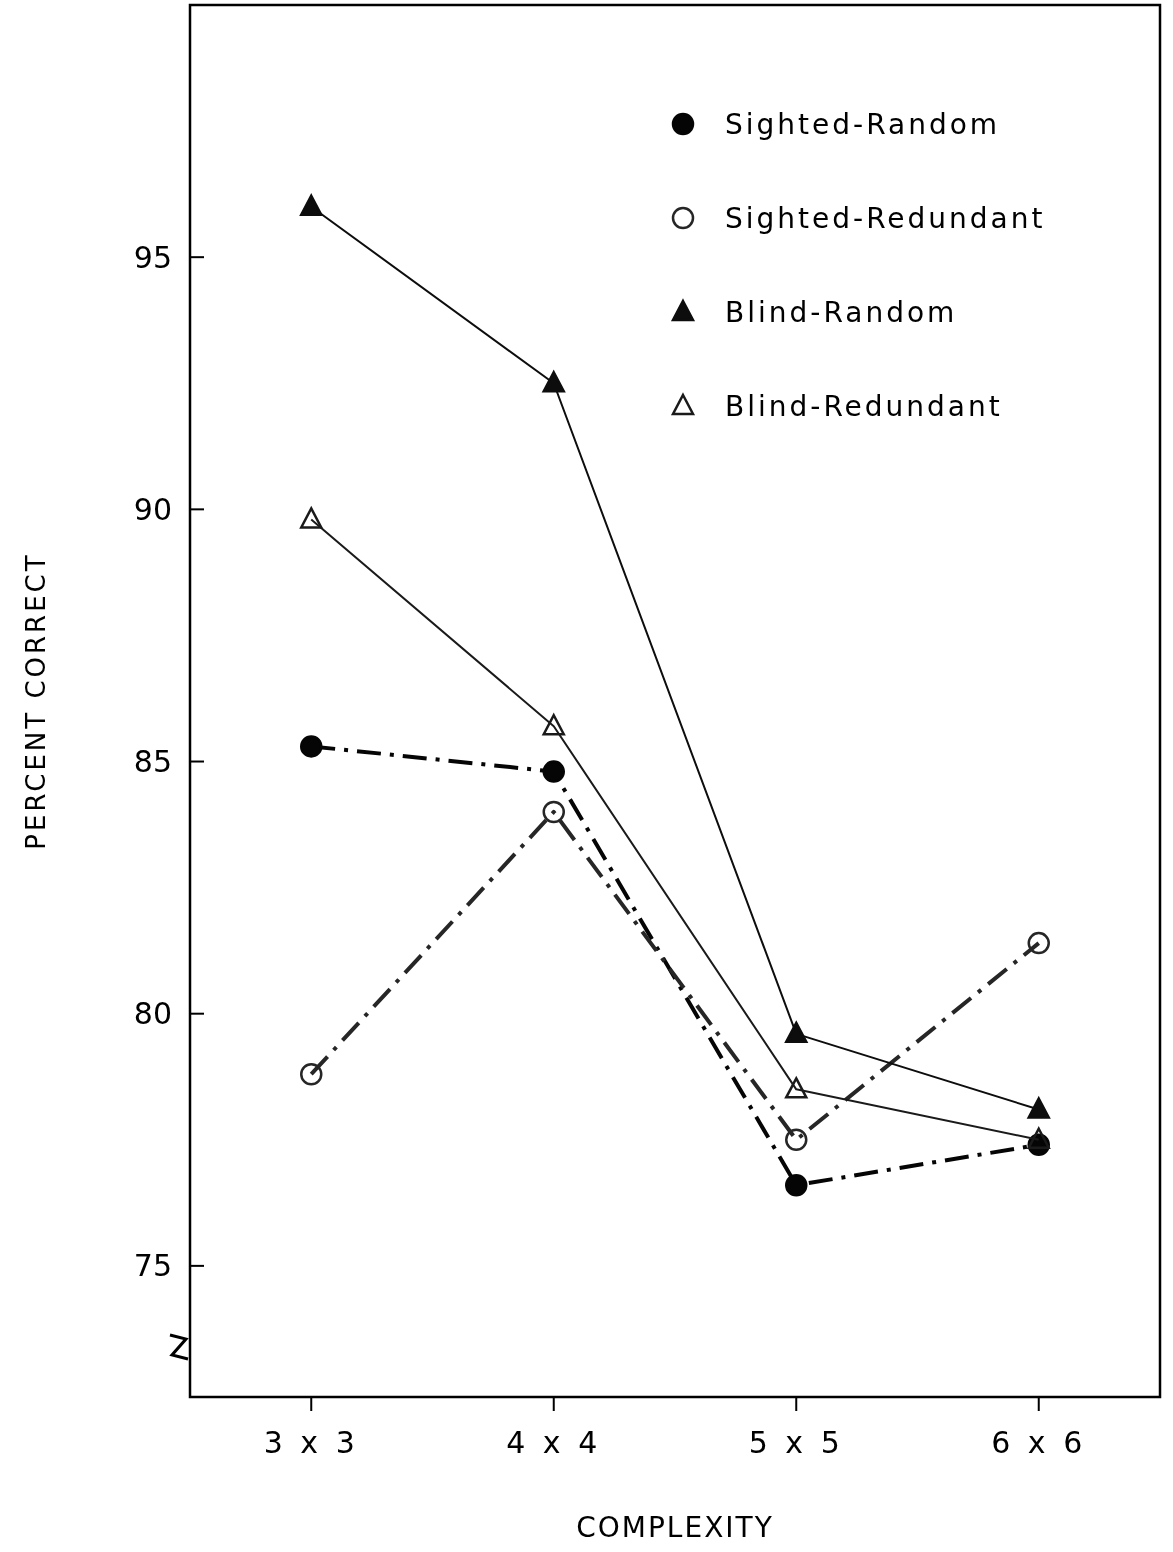 The width and height of the screenshot is (1173, 1552). What do you see at coordinates (152, 762) in the screenshot?
I see `y-tick-label: 85` at bounding box center [152, 762].